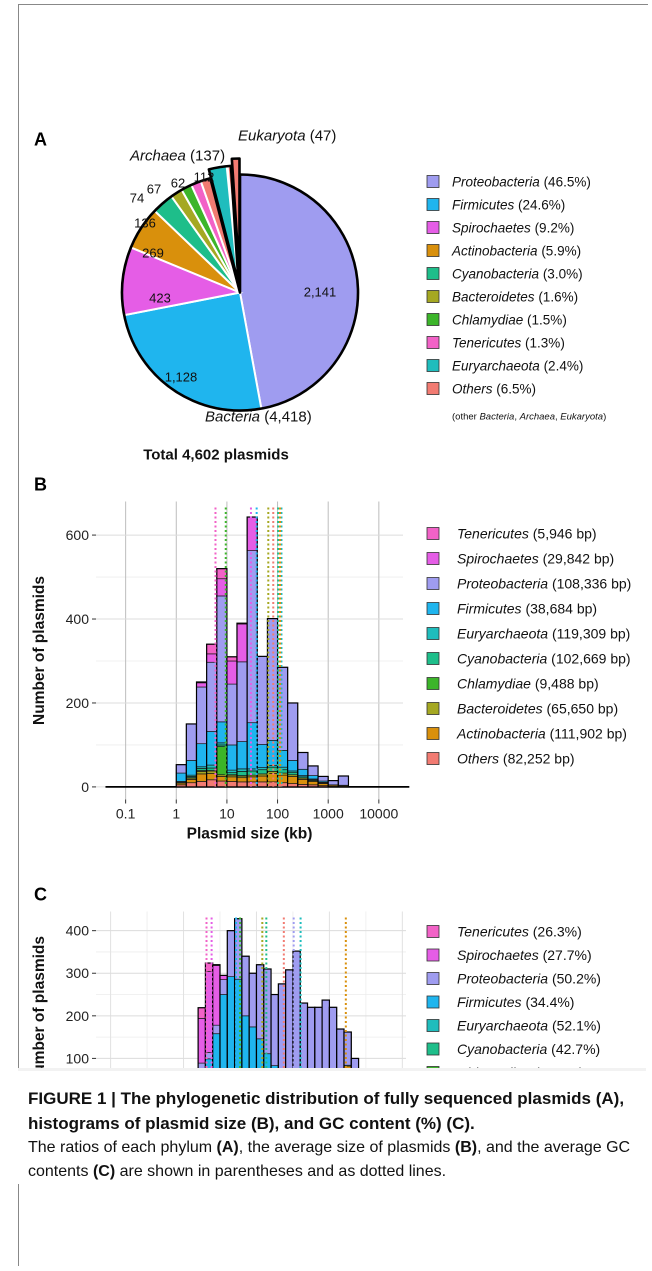 This screenshot has width=652, height=1271. Describe the element at coordinates (272, 136) in the screenshot. I see `domain-name: Eukaryota` at that location.